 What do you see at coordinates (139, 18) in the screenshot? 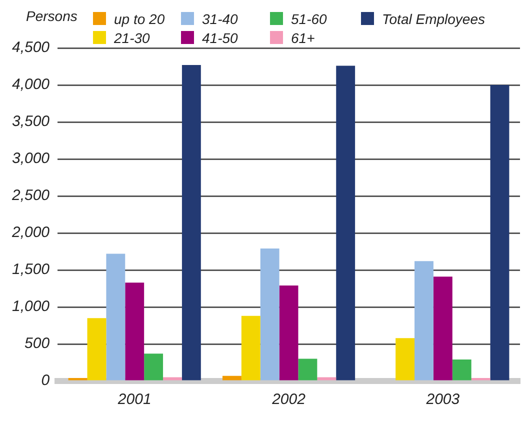
I see `legend-label: up to 20` at bounding box center [139, 18].